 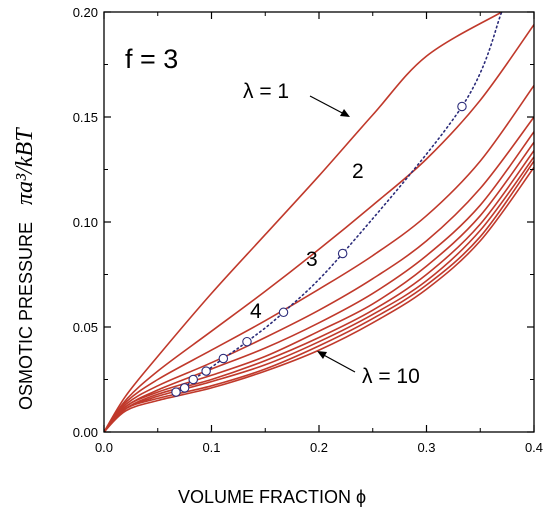 I want to click on annotation-lambda-1: λ = 1, so click(x=266, y=91).